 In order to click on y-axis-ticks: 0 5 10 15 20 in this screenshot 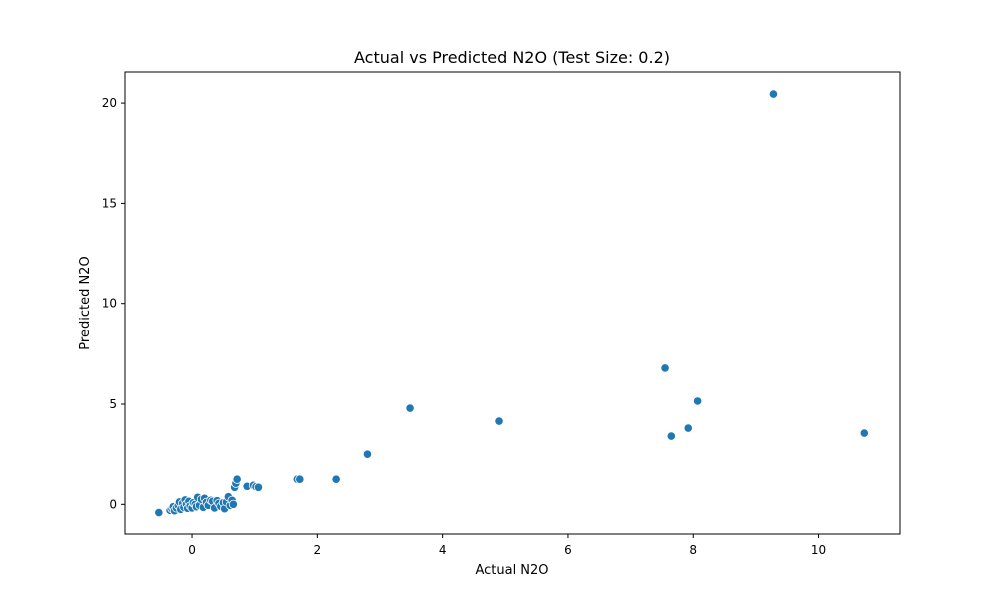, I will do `click(113, 303)`.